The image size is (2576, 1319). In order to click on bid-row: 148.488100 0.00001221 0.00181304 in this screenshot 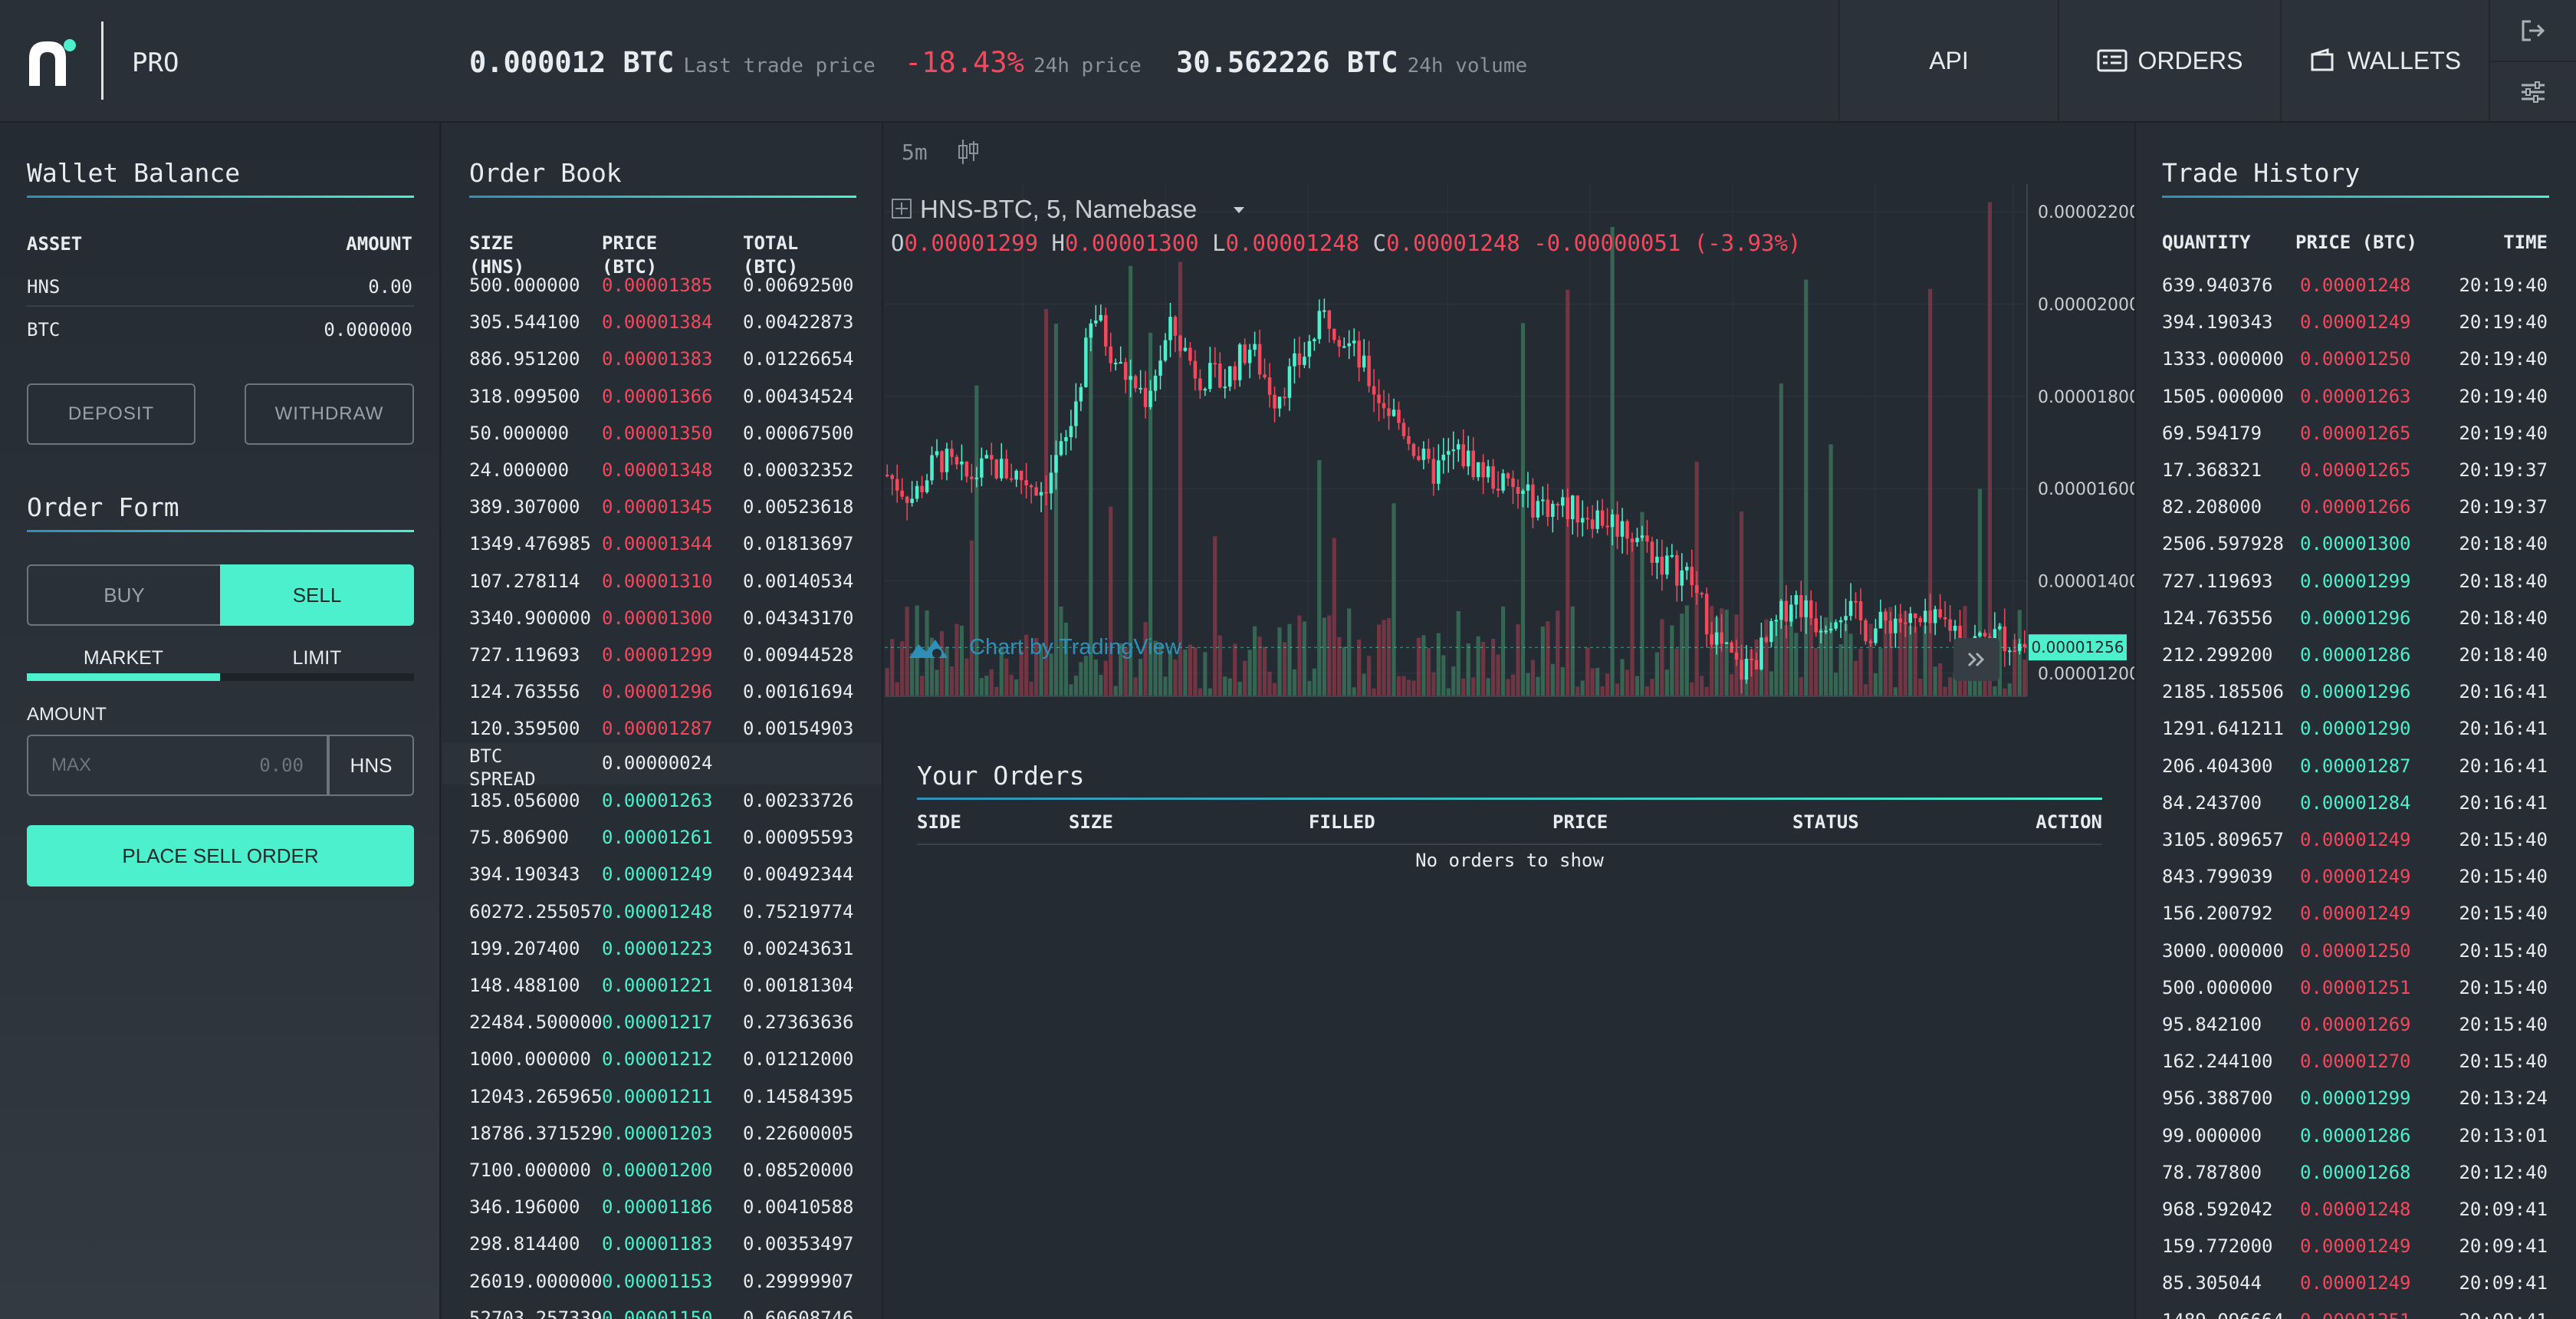, I will do `click(662, 990)`.